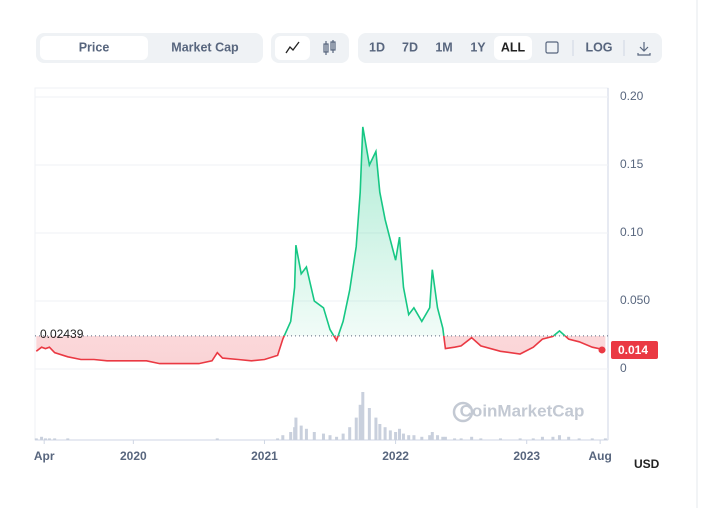 This screenshot has height=508, width=701. What do you see at coordinates (377, 47) in the screenshot?
I see `range-button: 1D` at bounding box center [377, 47].